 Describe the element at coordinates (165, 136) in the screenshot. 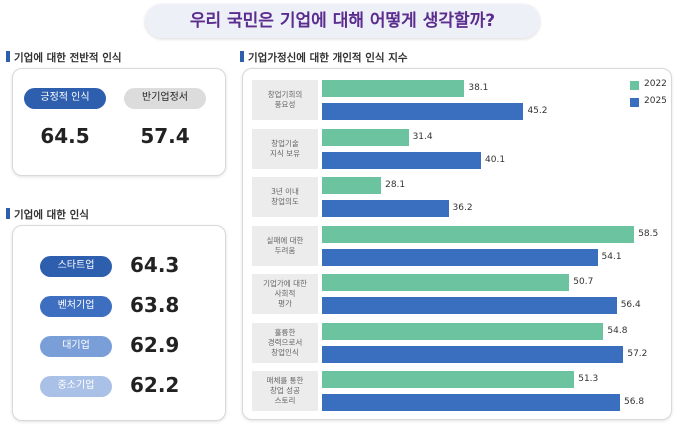

I see `value: 57.4` at that location.